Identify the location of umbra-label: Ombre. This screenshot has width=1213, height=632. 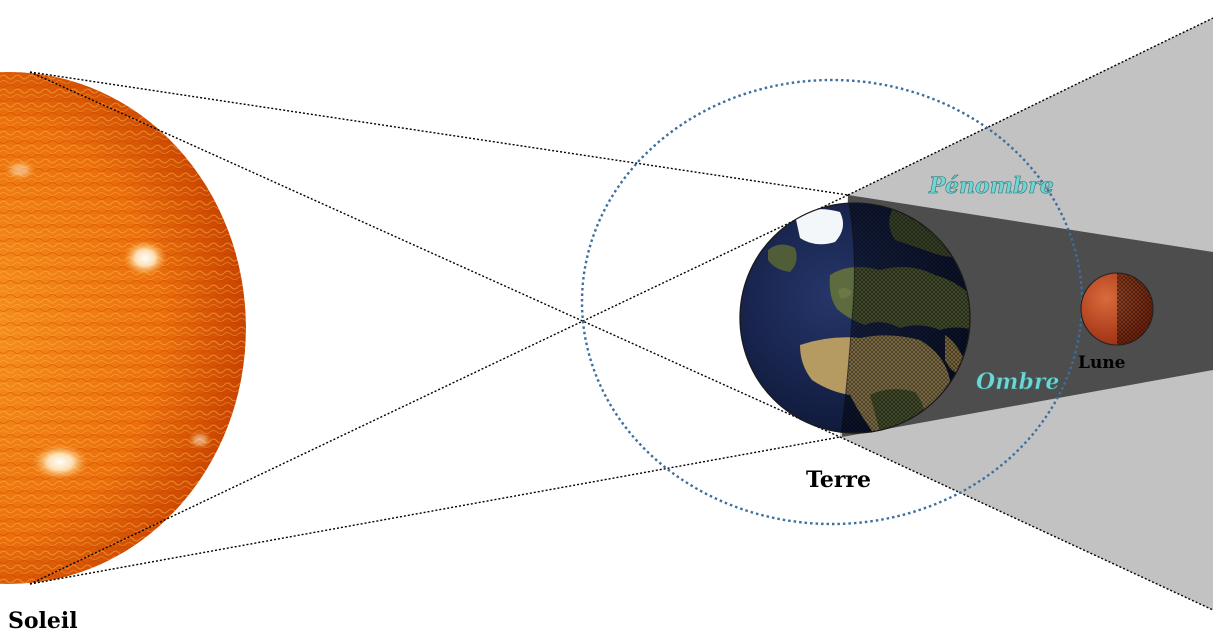
(1017, 382).